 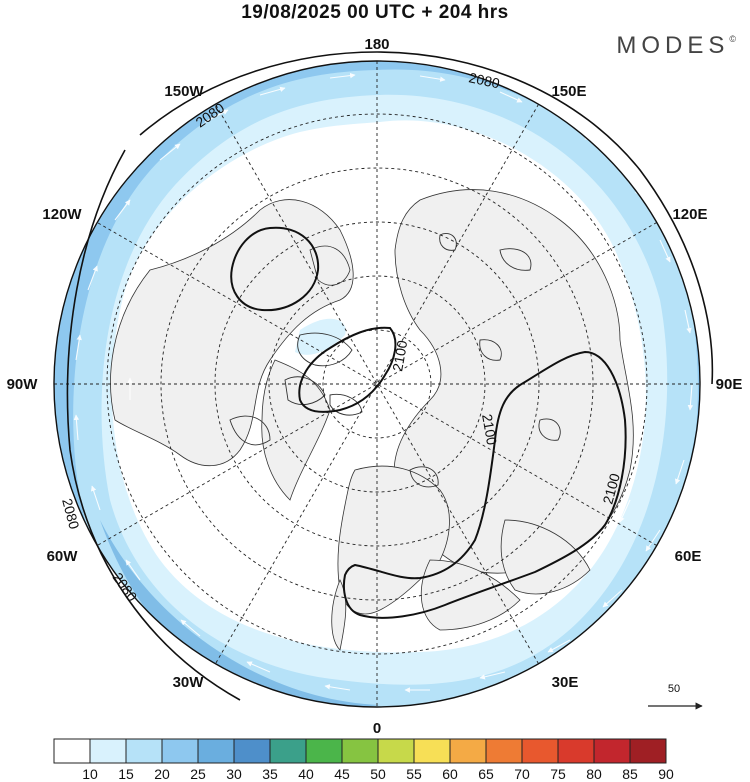 What do you see at coordinates (630, 774) in the screenshot?
I see `colorbar-label: 85` at bounding box center [630, 774].